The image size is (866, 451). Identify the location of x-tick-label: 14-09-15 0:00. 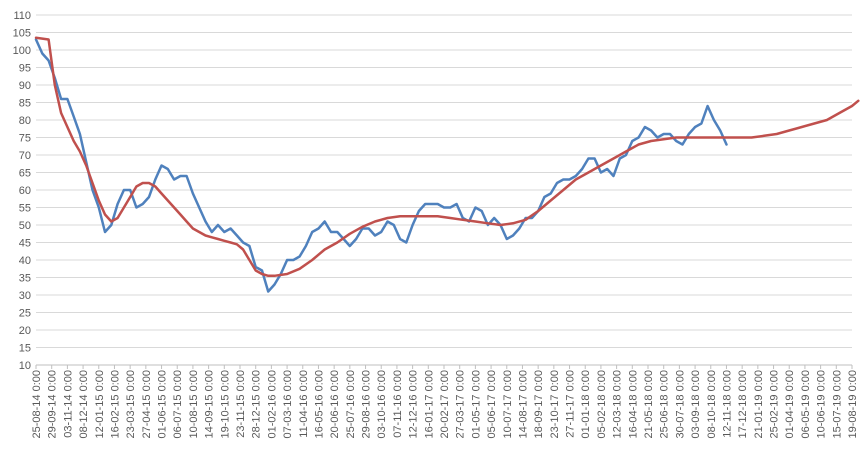
(210, 404).